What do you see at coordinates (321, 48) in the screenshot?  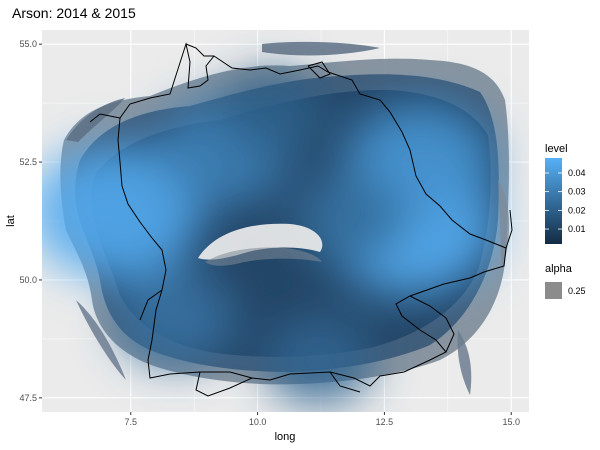 I see `density-fragment-north` at bounding box center [321, 48].